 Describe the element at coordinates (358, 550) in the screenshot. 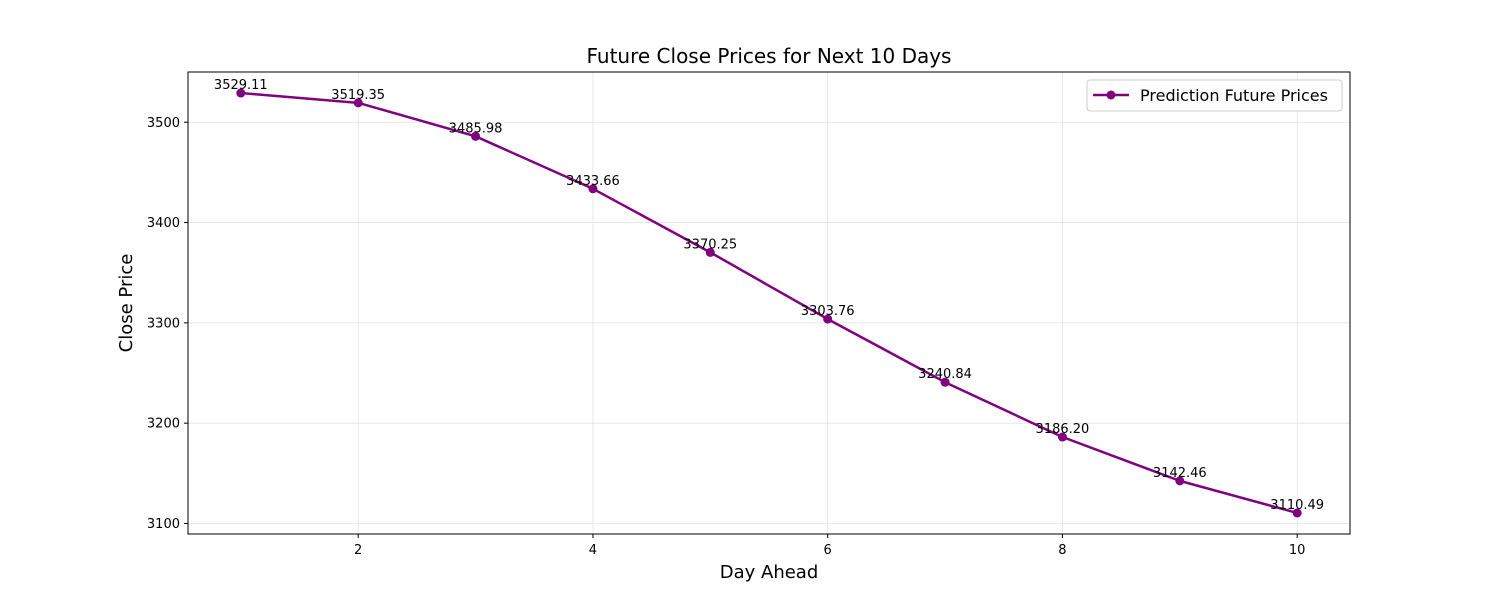

I see `x-tick-label: 2` at that location.